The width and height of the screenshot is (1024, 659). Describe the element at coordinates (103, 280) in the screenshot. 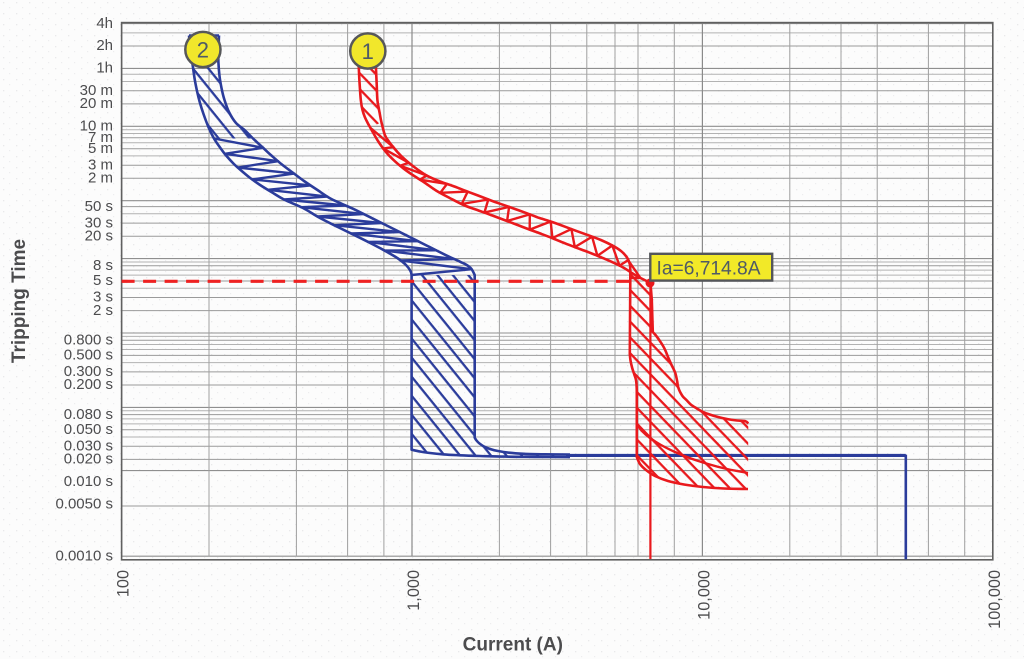

I see `svg-text: 5 s` at that location.